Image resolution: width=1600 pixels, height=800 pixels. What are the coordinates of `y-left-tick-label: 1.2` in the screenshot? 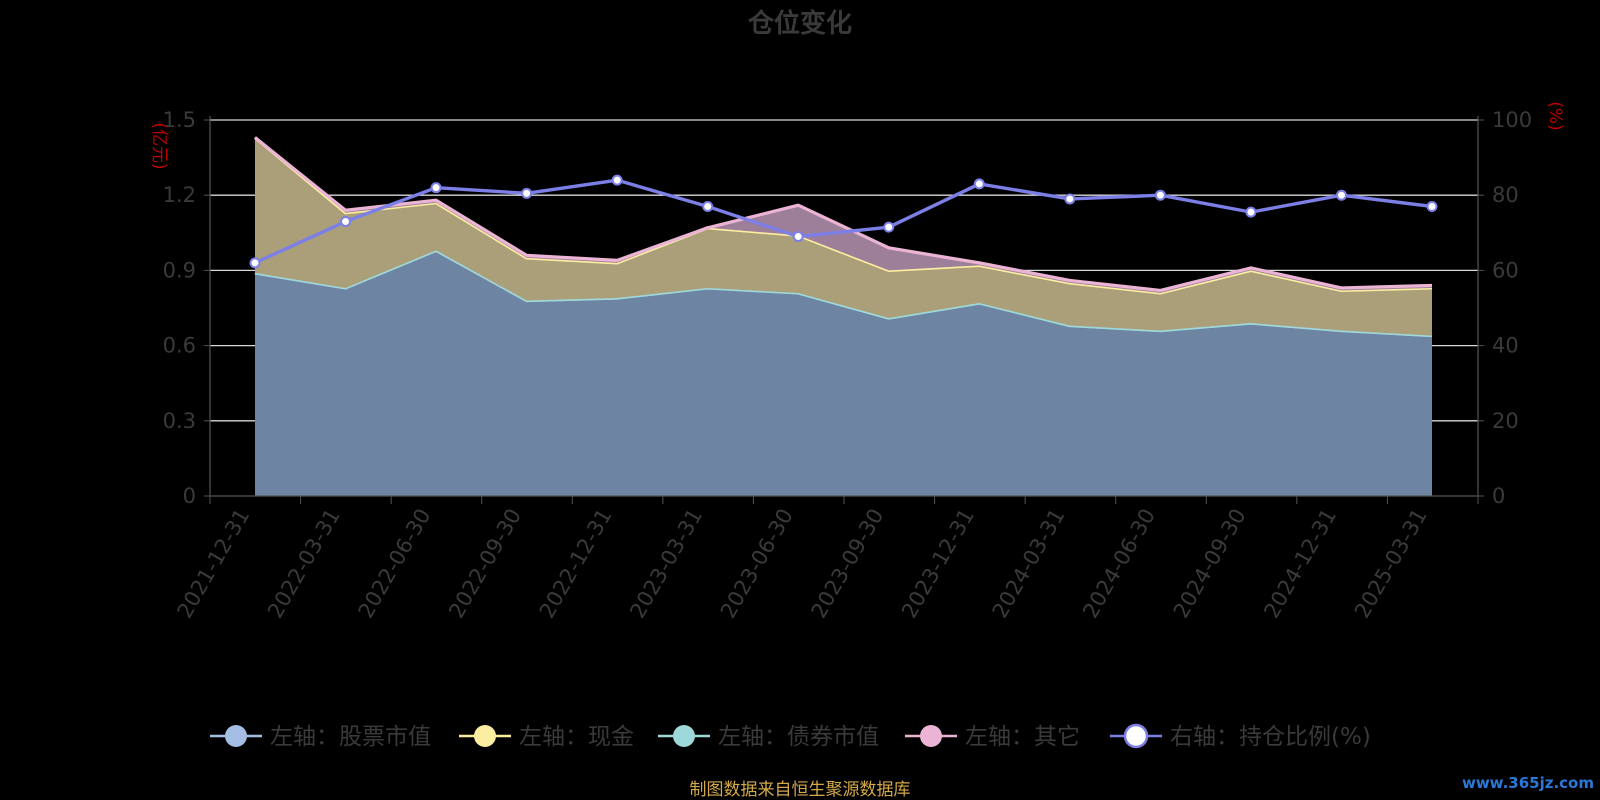 It's located at (179, 195).